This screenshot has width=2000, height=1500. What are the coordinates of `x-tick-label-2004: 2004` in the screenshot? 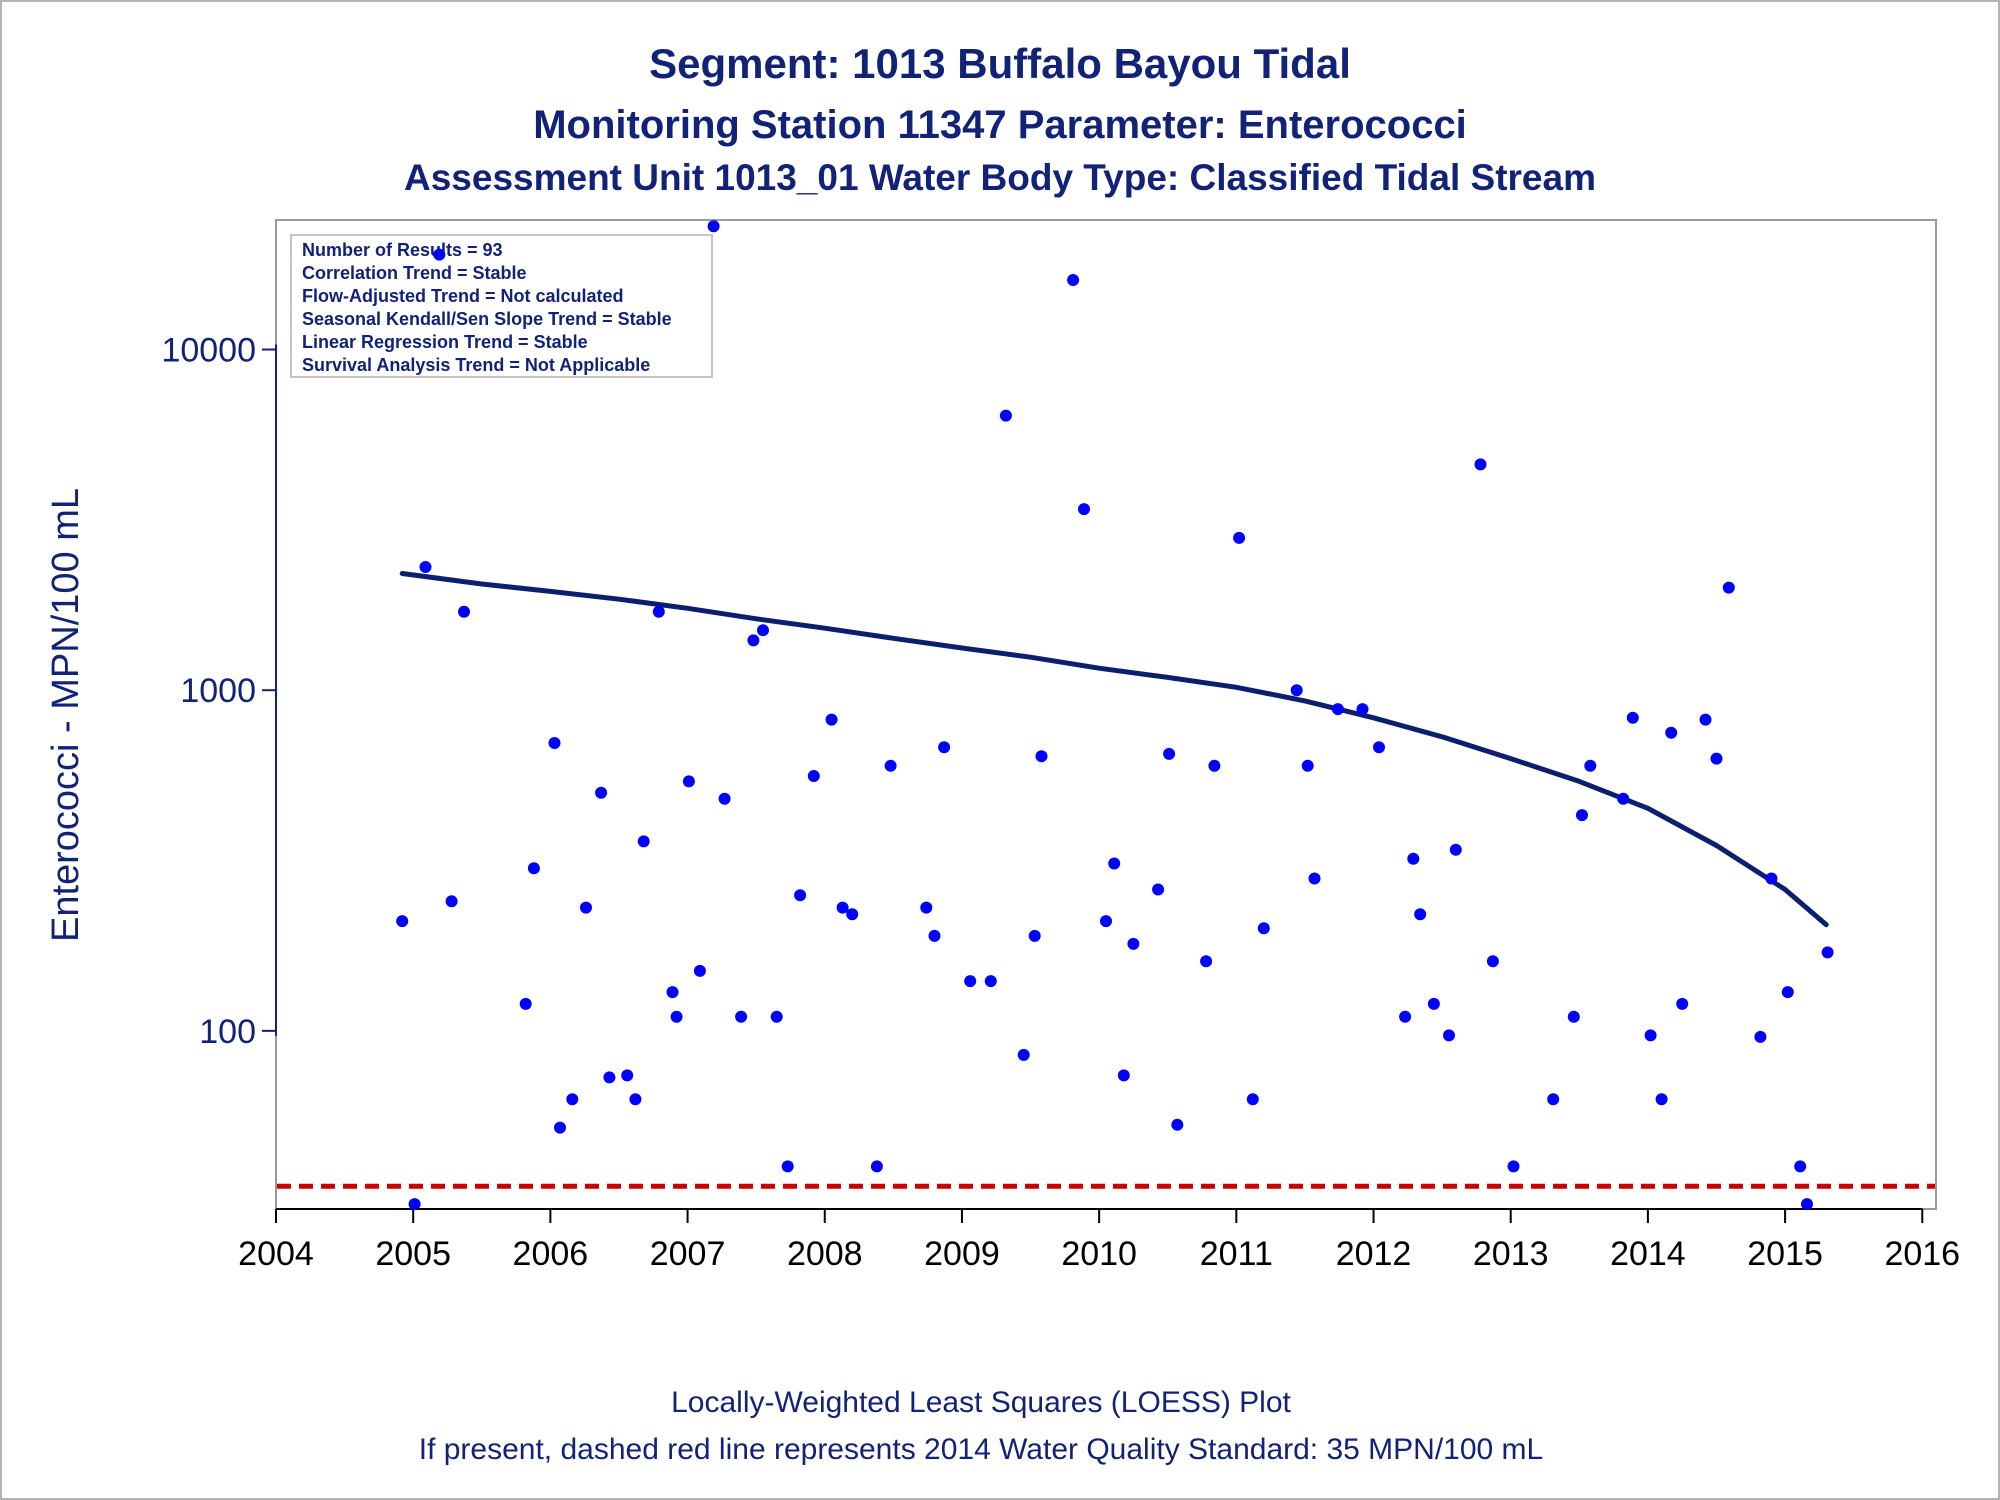 It's located at (276, 1254).